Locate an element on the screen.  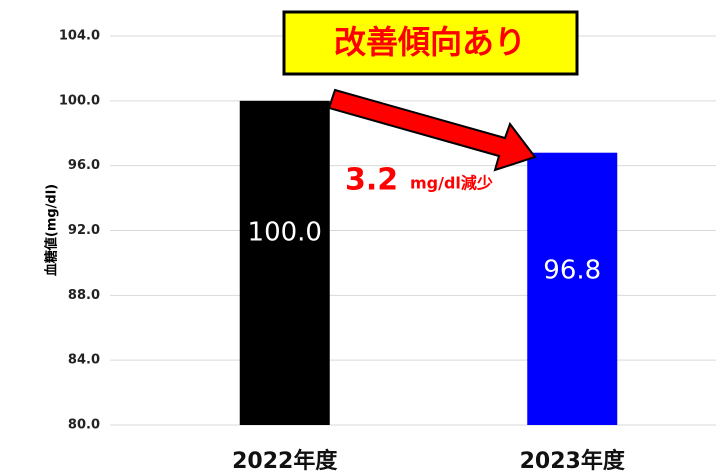
y-tick-label: 88.0 is located at coordinates (84, 295).